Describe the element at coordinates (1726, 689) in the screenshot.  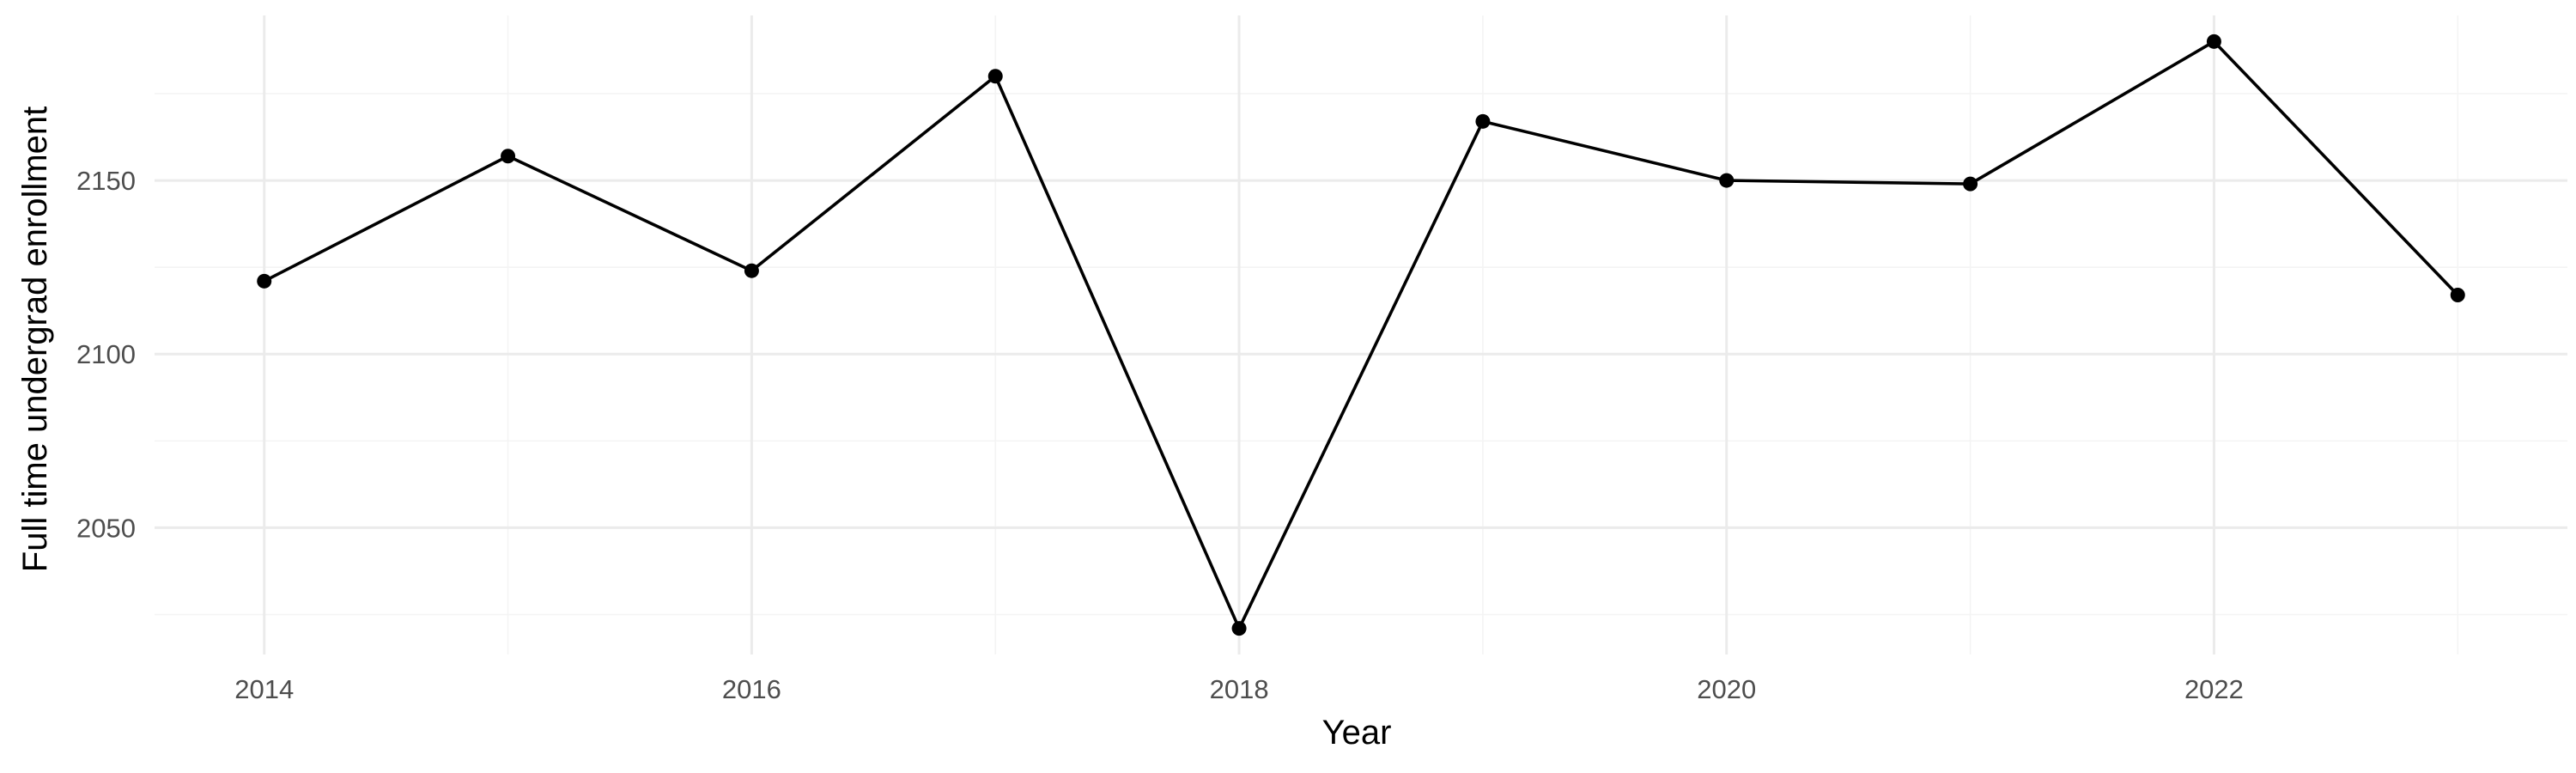
I see `x-tick-label: 2020` at that location.